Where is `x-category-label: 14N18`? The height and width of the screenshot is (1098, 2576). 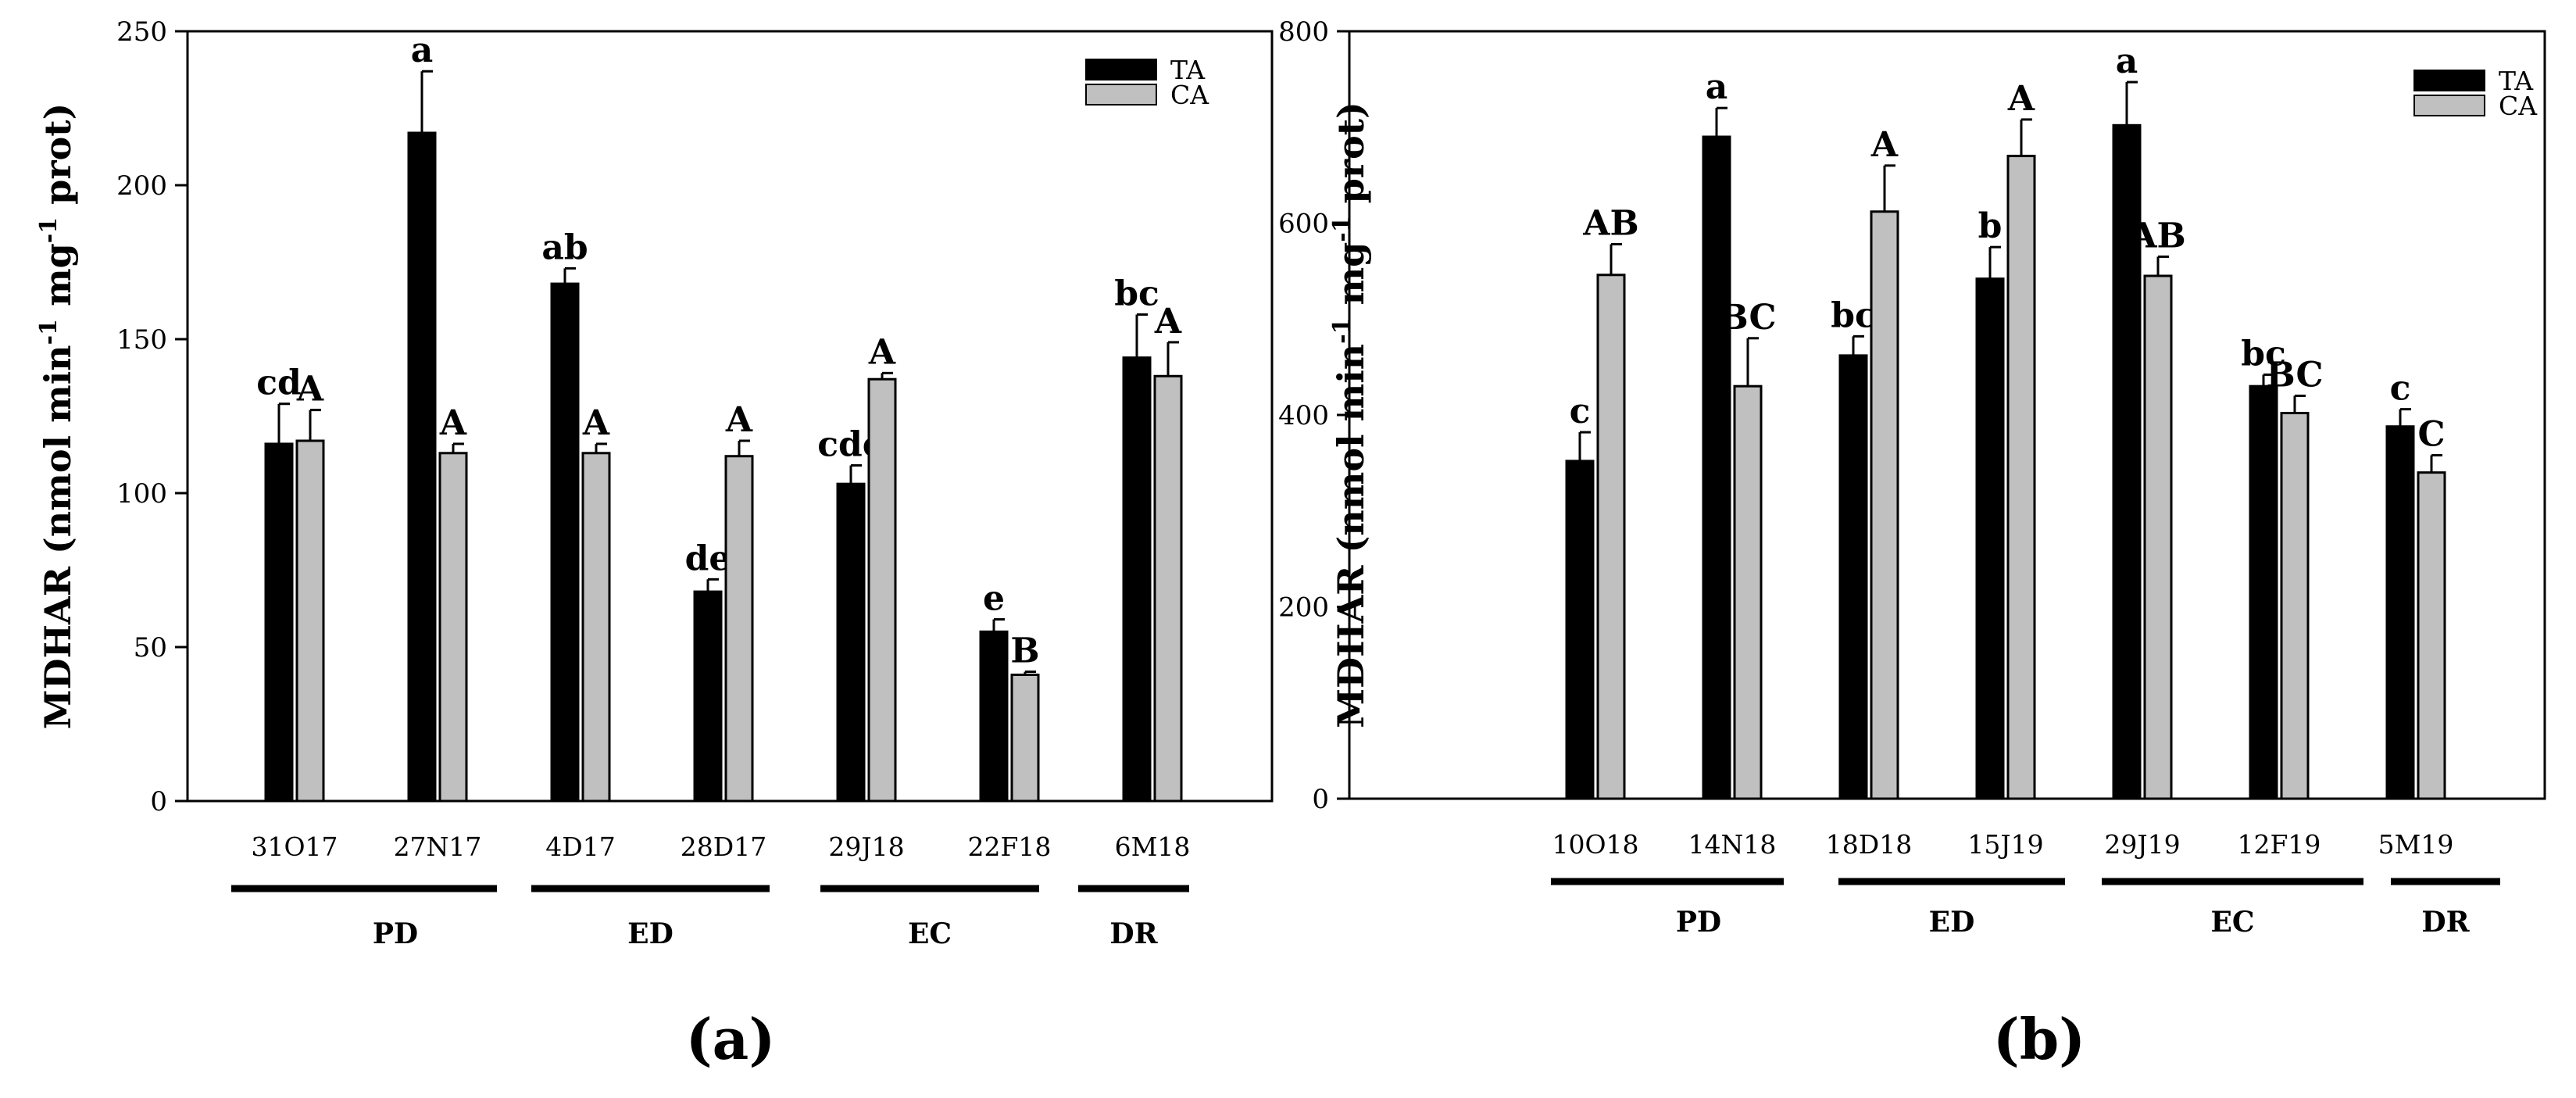
x-category-label: 14N18 is located at coordinates (1733, 845).